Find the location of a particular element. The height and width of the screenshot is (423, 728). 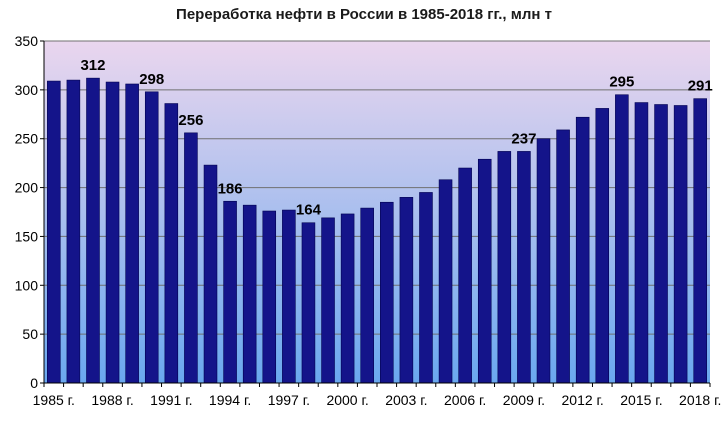

data-label: 256 is located at coordinates (190, 120).